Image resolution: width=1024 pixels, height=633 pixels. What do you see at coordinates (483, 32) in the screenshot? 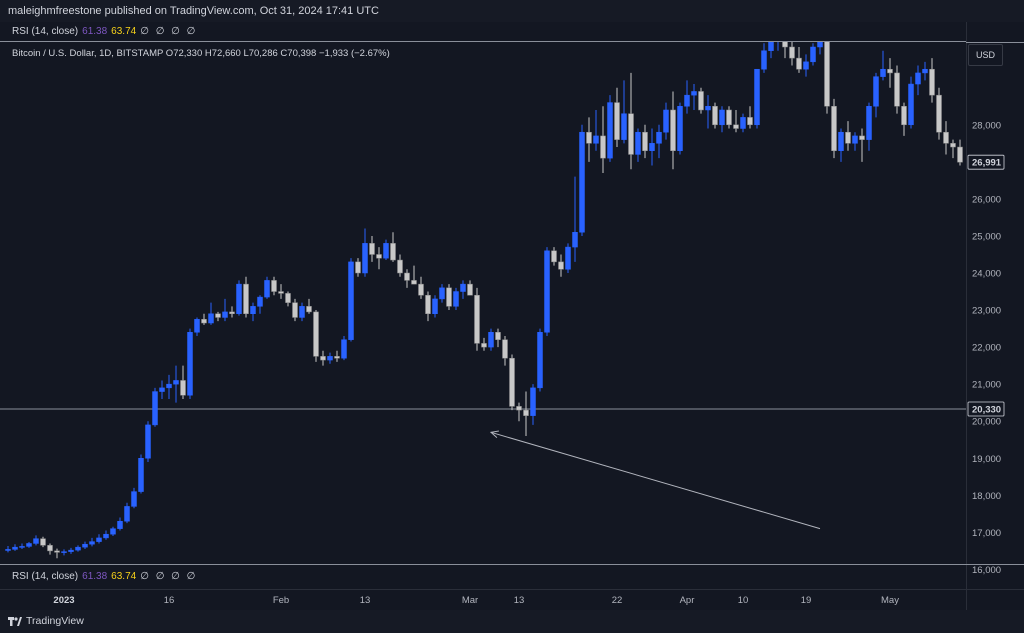
I see `rsi-legend-top: RSI (14, close) 61.38 63.74 ∅ ∅ ∅ ∅` at bounding box center [483, 32].